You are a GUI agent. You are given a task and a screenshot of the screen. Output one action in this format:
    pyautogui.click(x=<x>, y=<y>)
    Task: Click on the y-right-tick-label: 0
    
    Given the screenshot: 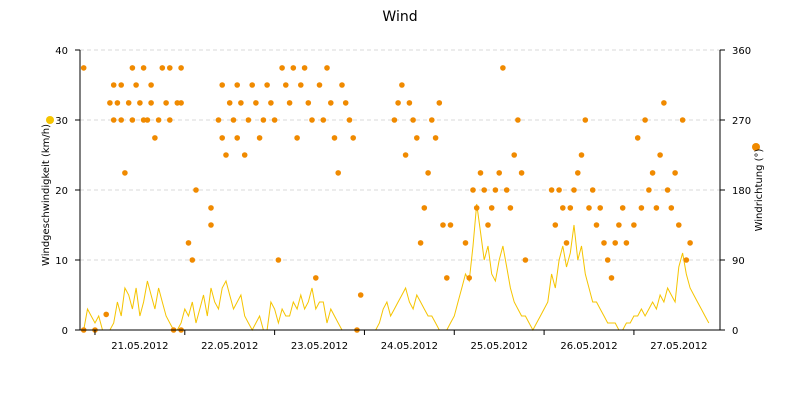 What is the action you would take?
    pyautogui.click(x=735, y=331)
    